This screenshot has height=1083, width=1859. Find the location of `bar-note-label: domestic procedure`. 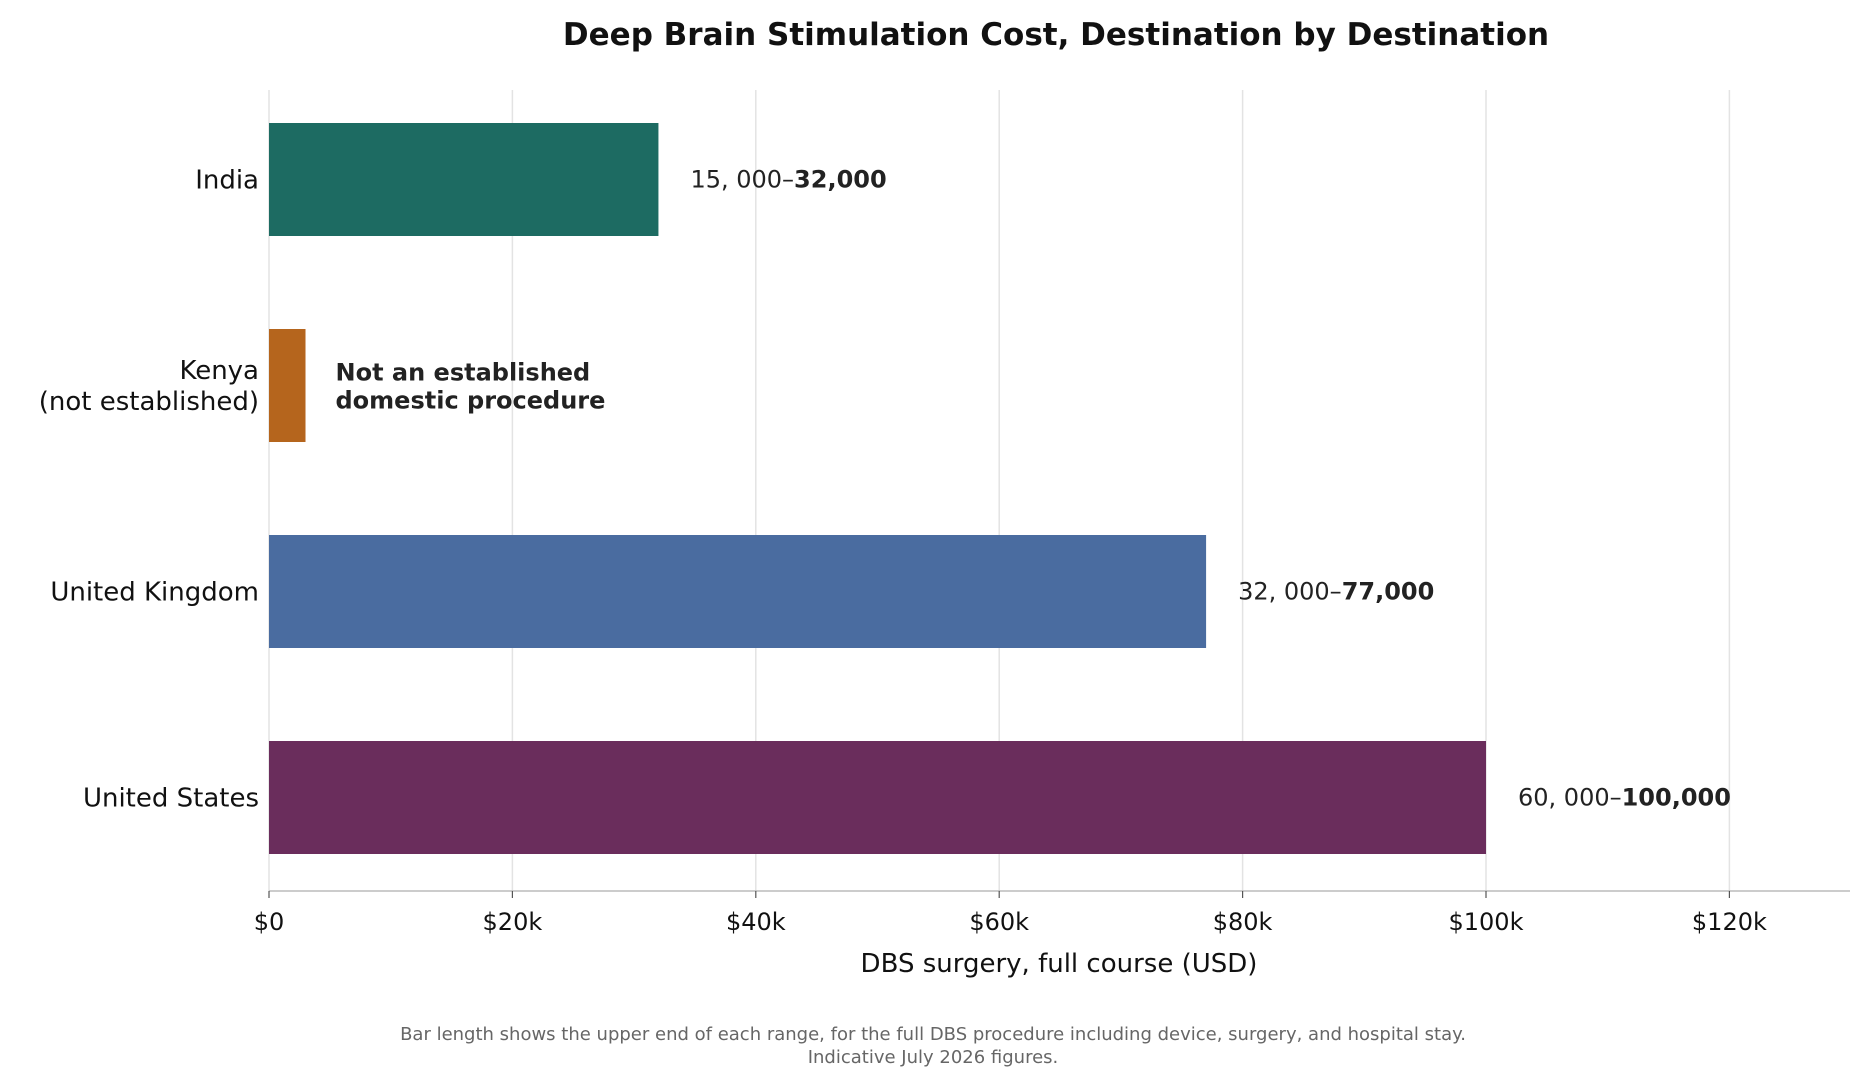

bar-note-label: domestic procedure is located at coordinates (471, 401).